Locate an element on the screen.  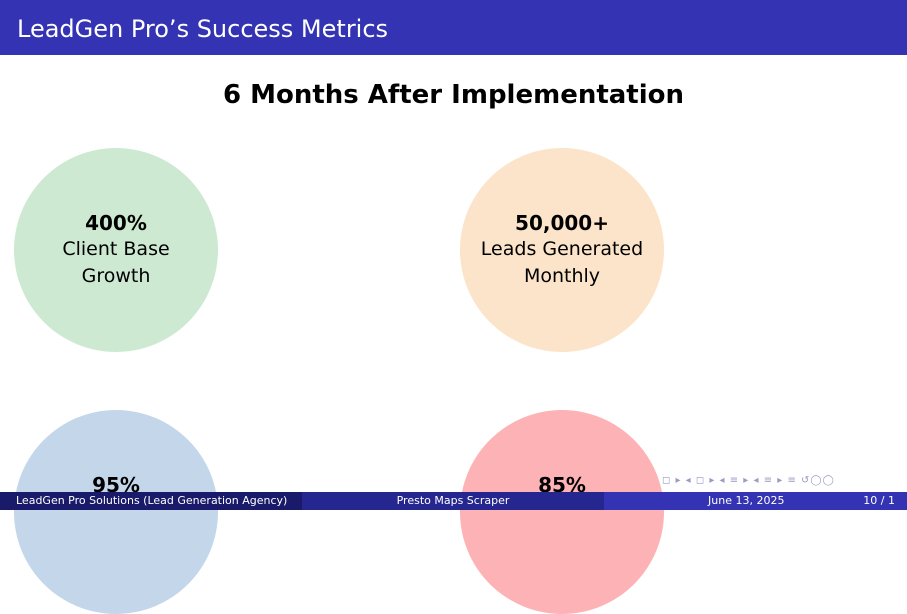
metric-circle-leads-generated: 50,000+ Leads Generated Monthly is located at coordinates (562, 250).